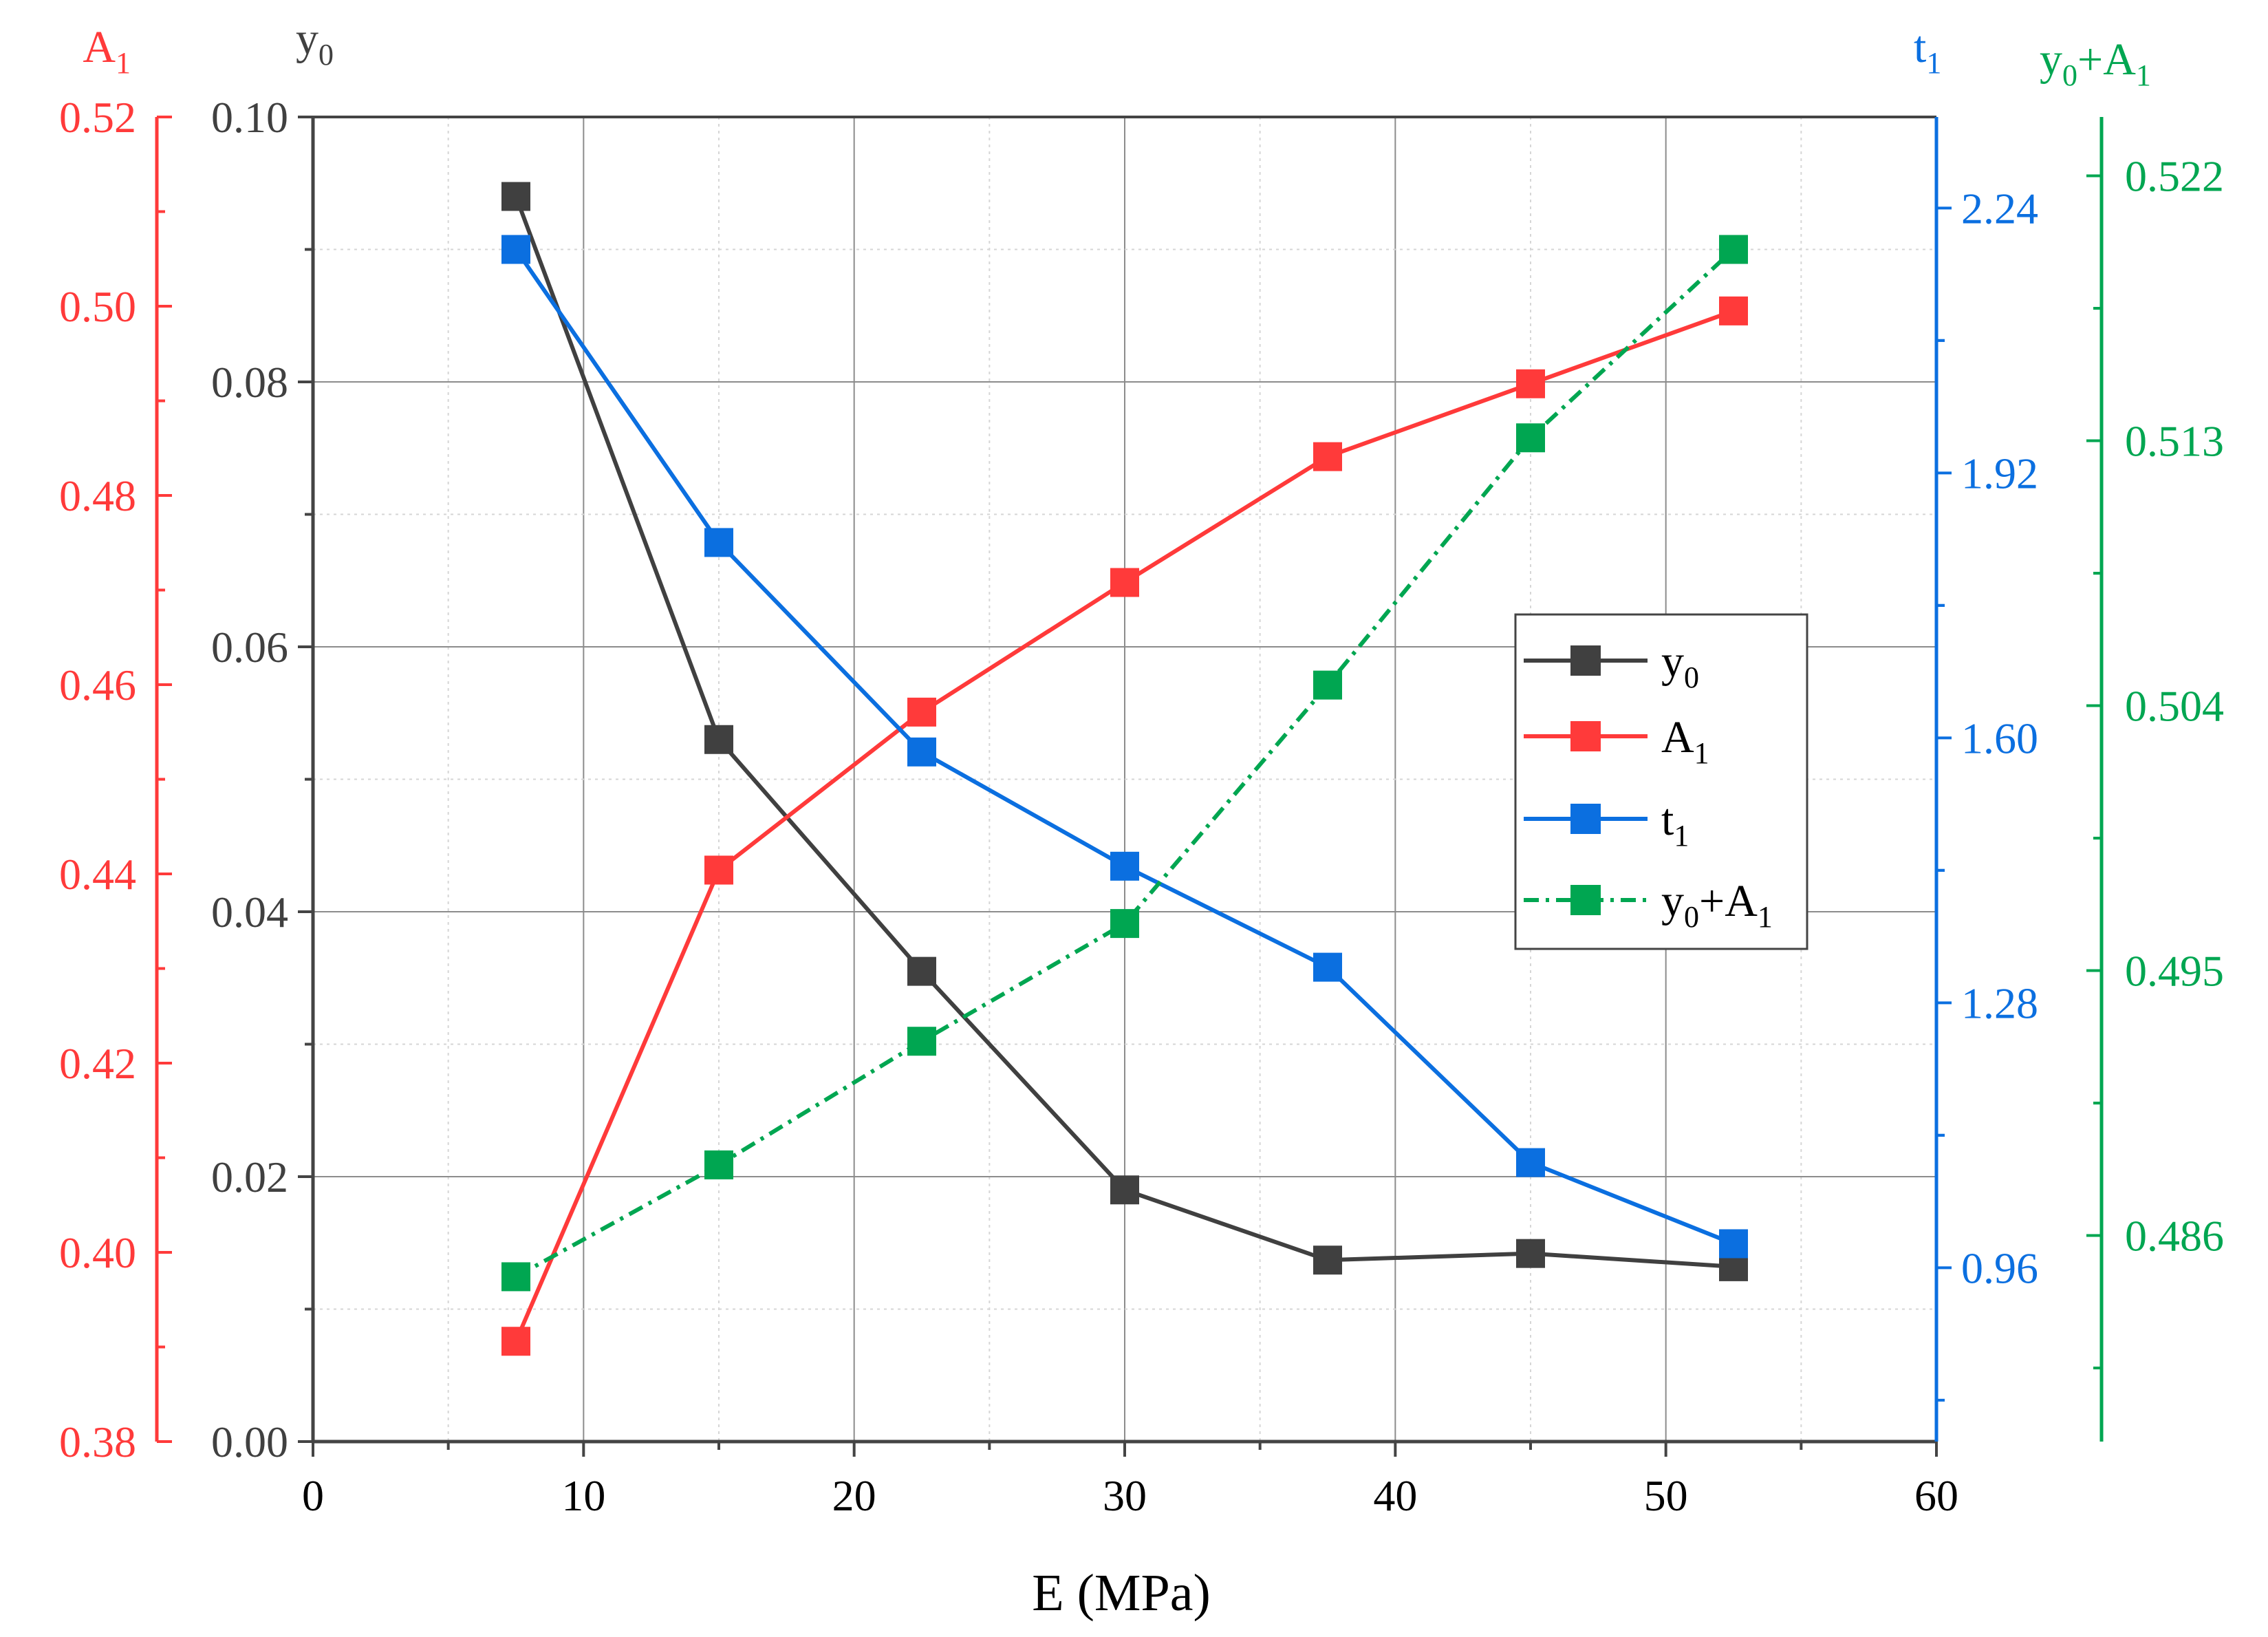 Image resolution: width=2268 pixels, height=1637 pixels. I want to click on legend-marker-y0, so click(1585, 660).